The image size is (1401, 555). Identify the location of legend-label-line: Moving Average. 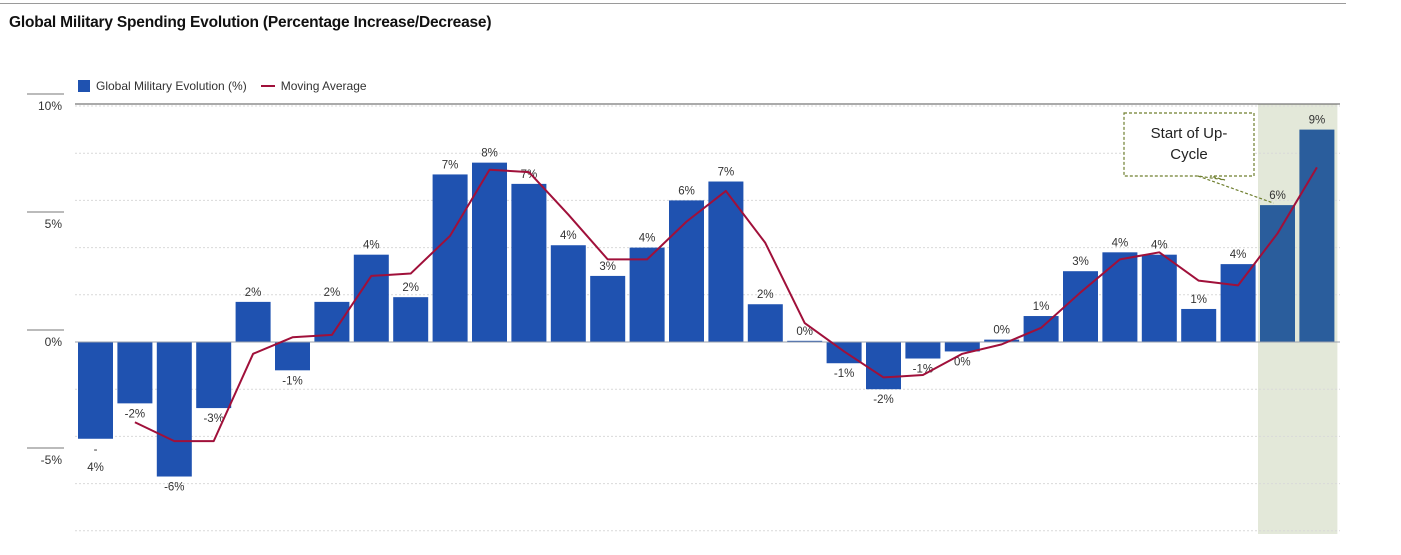
(323, 86).